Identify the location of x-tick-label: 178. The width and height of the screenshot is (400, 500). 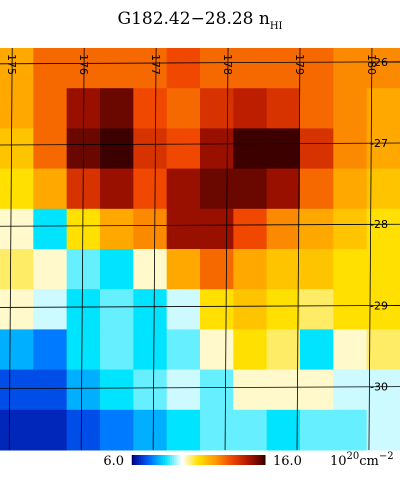
(227, 64).